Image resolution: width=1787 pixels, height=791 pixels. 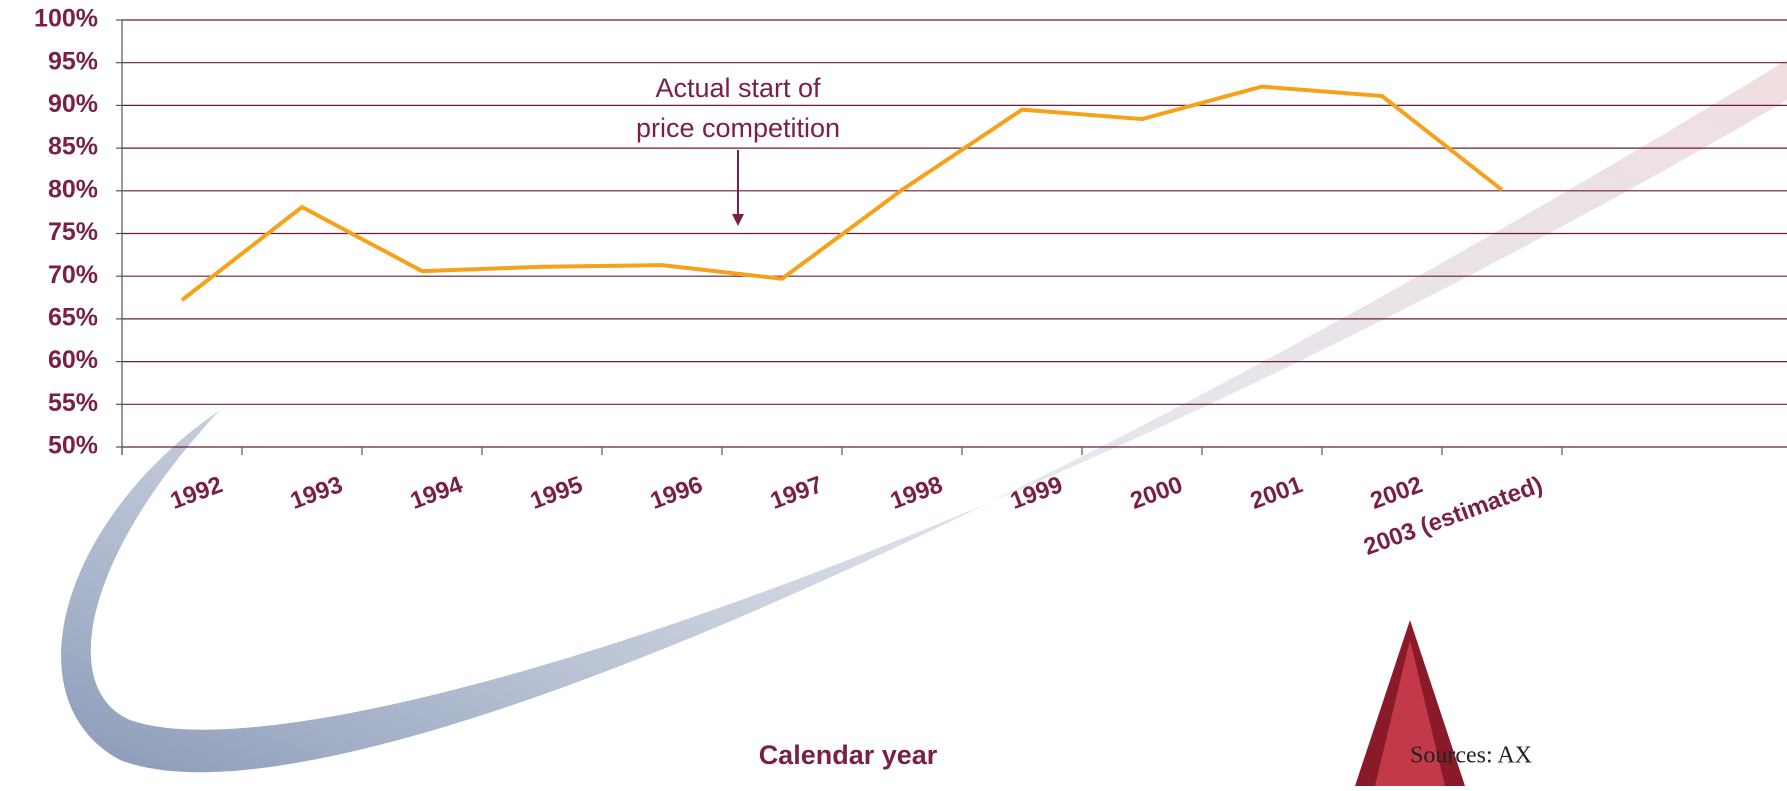 I want to click on annotation-line: price competition, so click(x=738, y=128).